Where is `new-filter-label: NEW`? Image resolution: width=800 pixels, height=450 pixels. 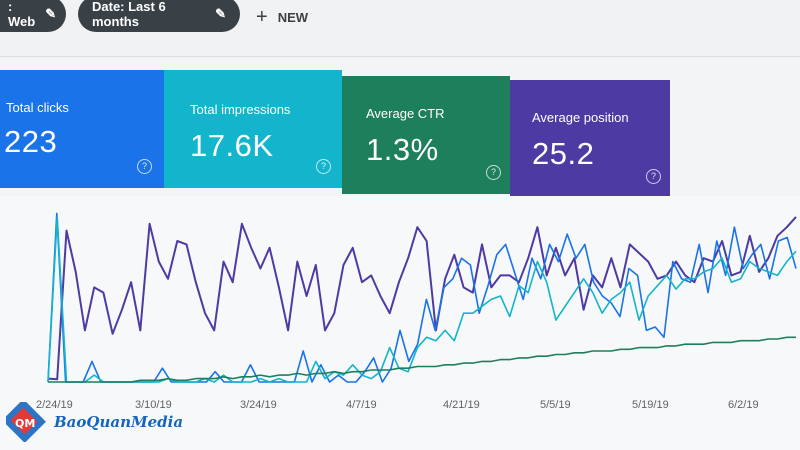 new-filter-label: NEW is located at coordinates (293, 17).